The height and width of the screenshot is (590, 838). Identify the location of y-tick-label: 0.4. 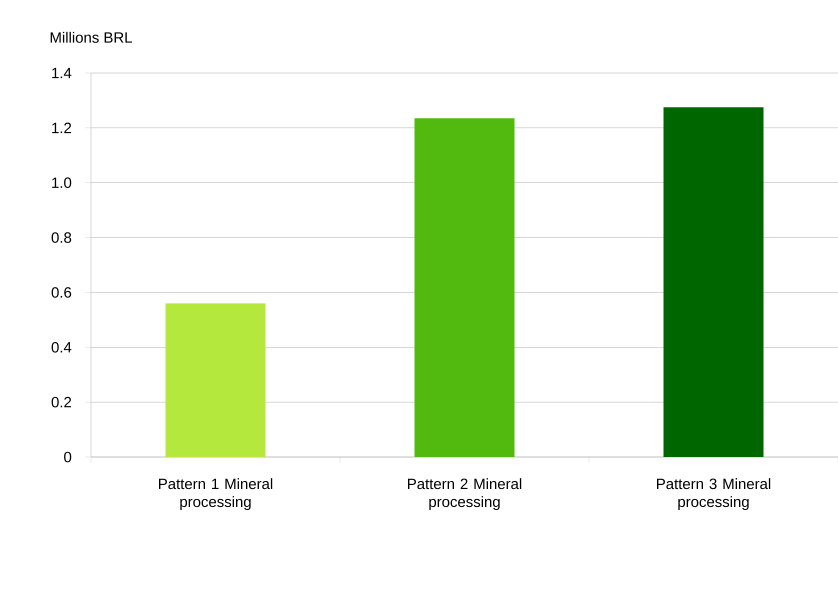
(62, 347).